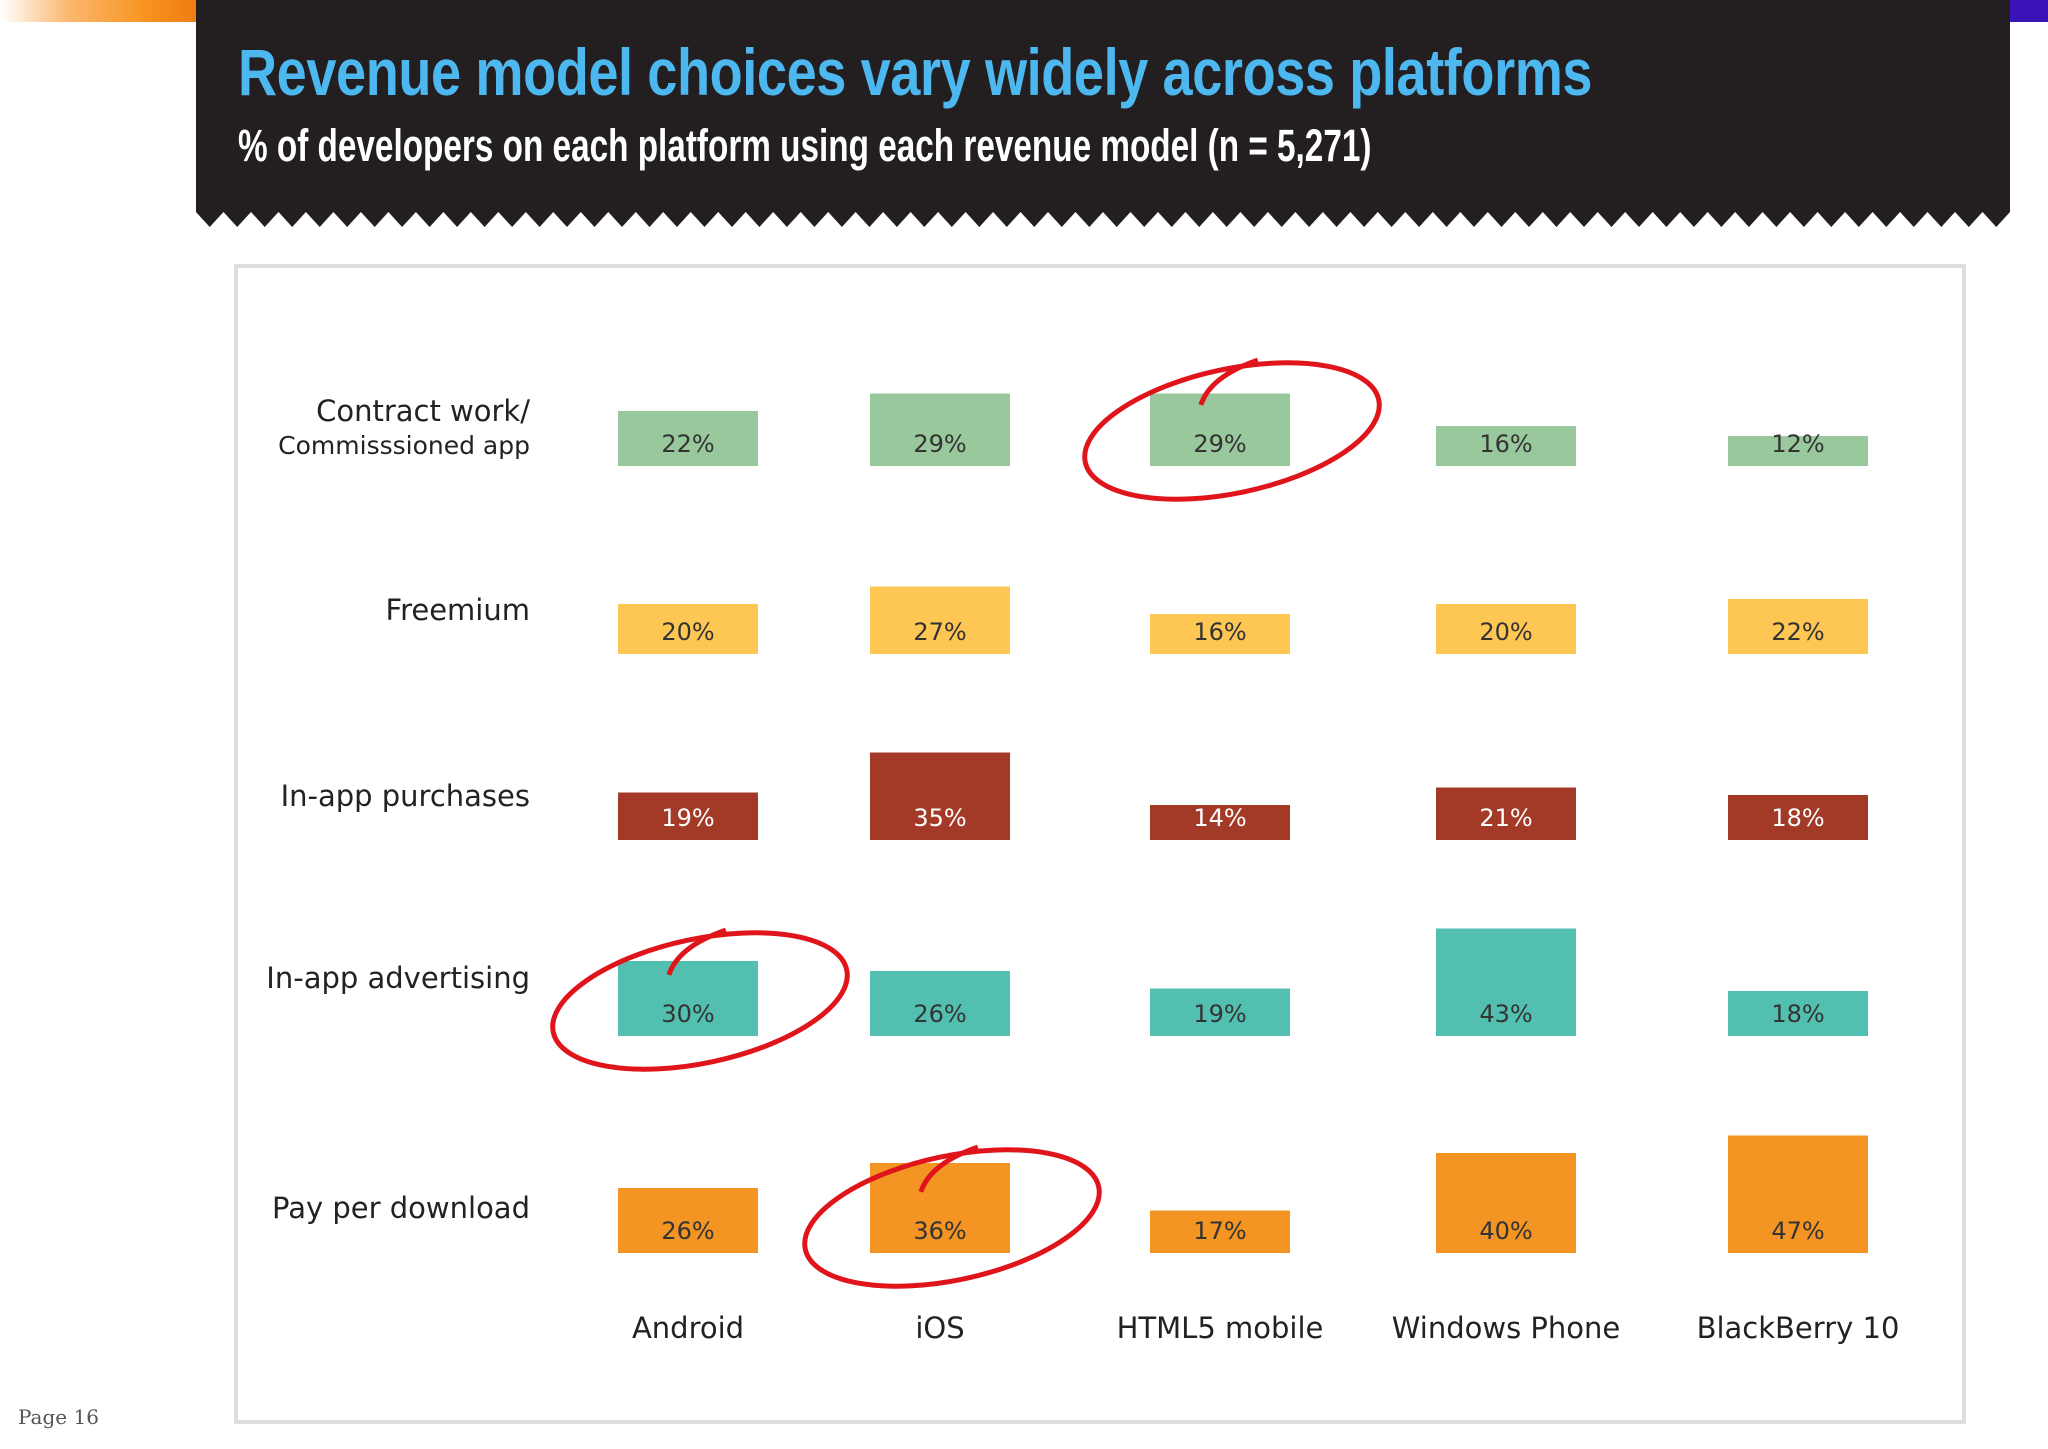 Image resolution: width=2048 pixels, height=1449 pixels. Describe the element at coordinates (1797, 1231) in the screenshot. I see `bar-value-label: 47%` at that location.